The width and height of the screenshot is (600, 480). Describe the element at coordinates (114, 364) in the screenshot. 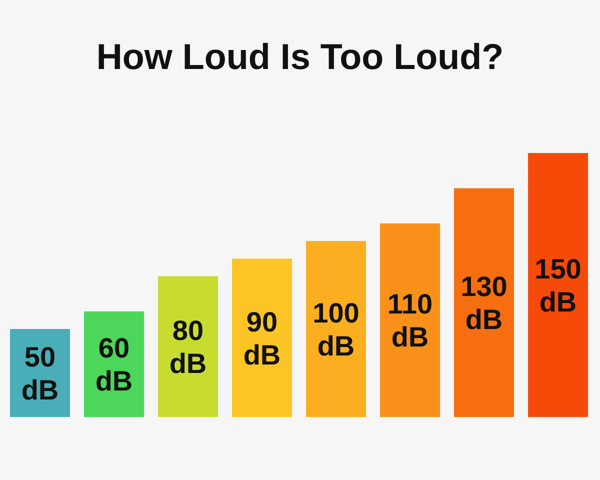

I see `data-label: 60 dB` at that location.